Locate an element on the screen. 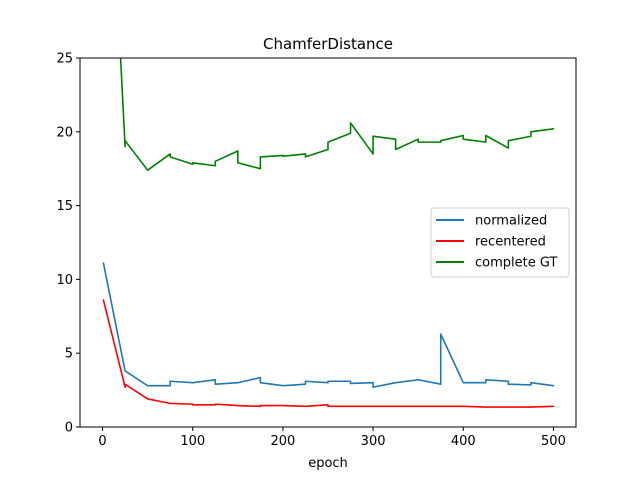  x-tick-label: 400 is located at coordinates (463, 441).